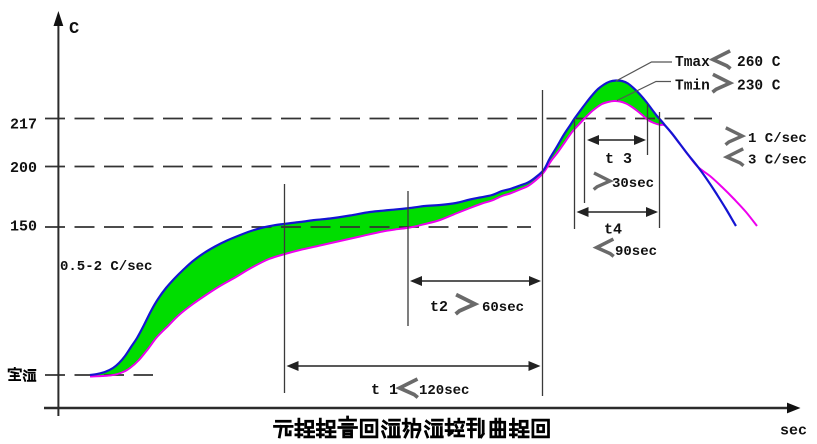  I want to click on svg-text: 3 C/sec, so click(777, 161).